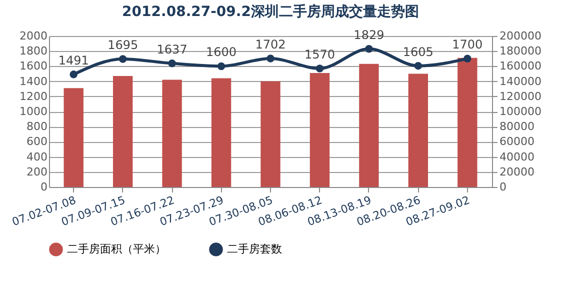 Image resolution: width=573 pixels, height=295 pixels. I want to click on y2-tick-label: 140000, so click(521, 81).